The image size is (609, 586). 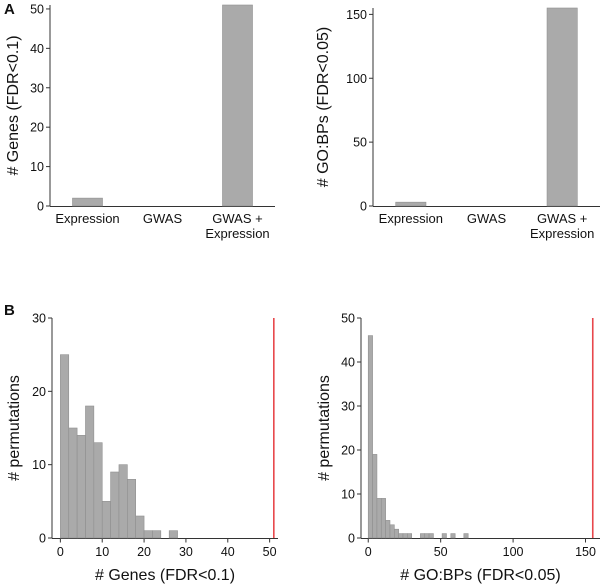 What do you see at coordinates (356, 15) in the screenshot?
I see `y-tick-label: 150` at bounding box center [356, 15].